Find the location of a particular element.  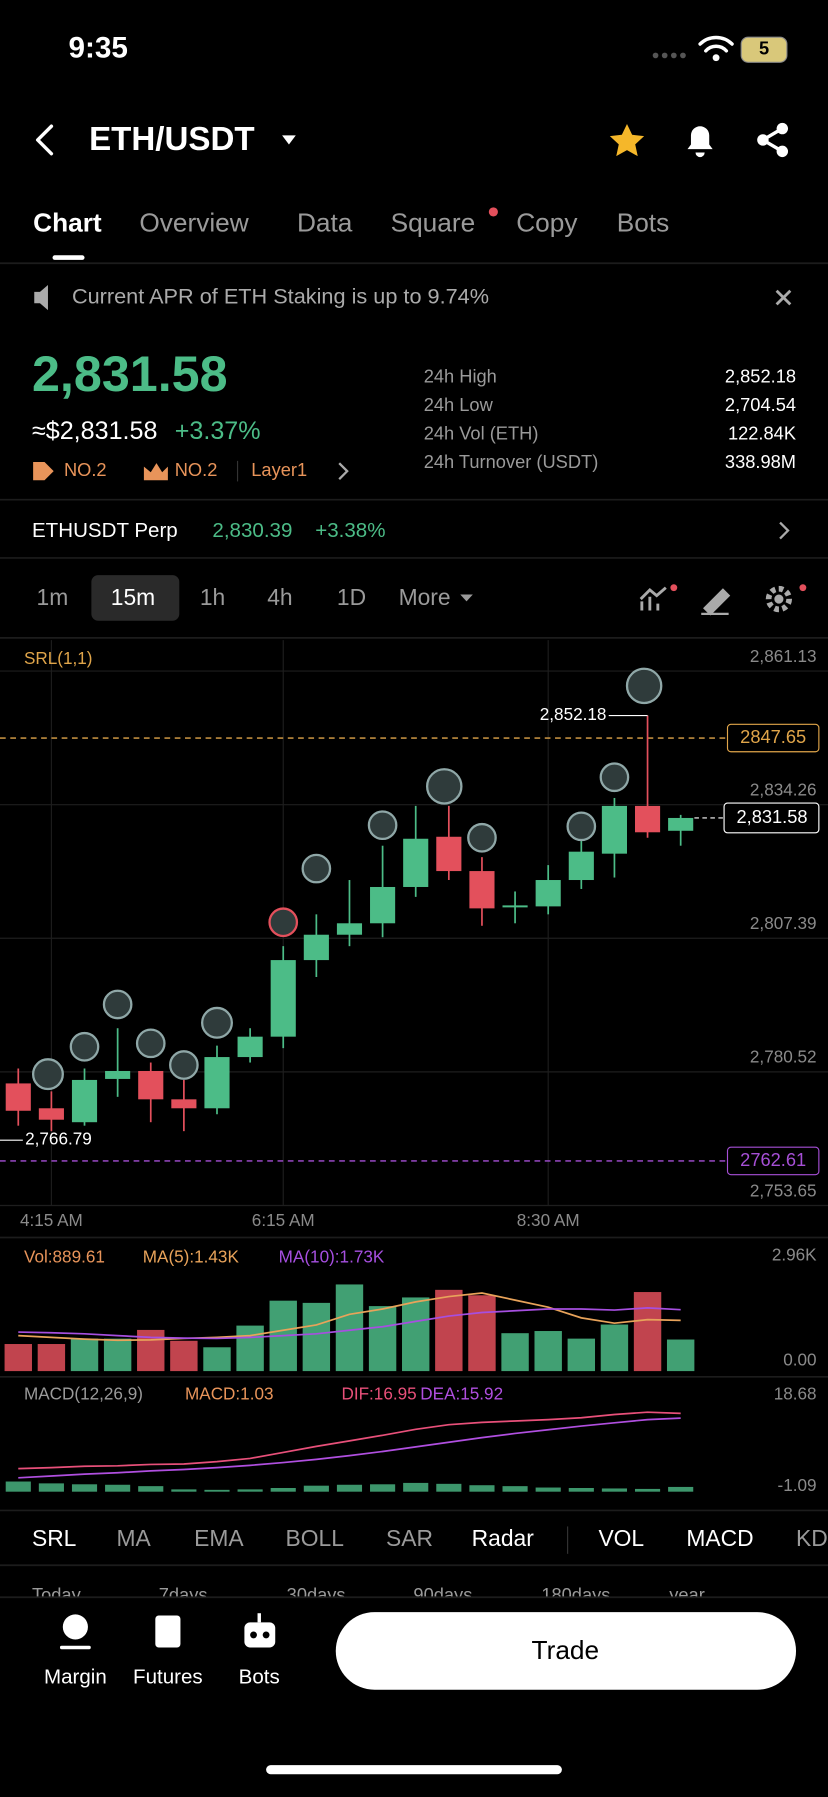

alert-button is located at coordinates (700, 142).